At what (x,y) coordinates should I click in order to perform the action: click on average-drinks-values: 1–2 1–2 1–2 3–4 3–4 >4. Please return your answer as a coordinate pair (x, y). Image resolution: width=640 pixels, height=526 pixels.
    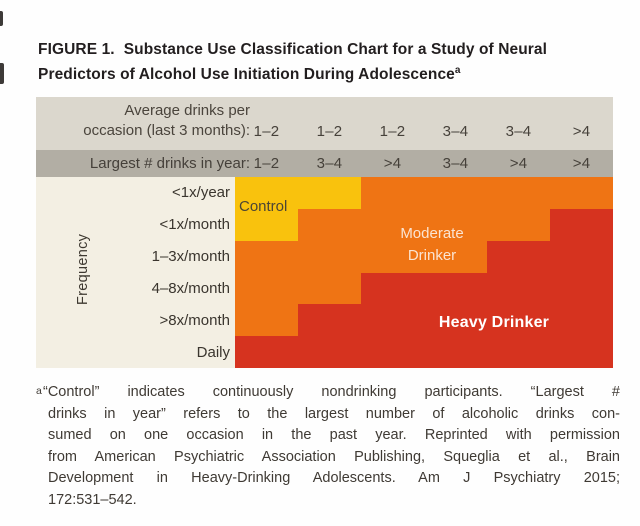
    Looking at the image, I should click on (424, 131).